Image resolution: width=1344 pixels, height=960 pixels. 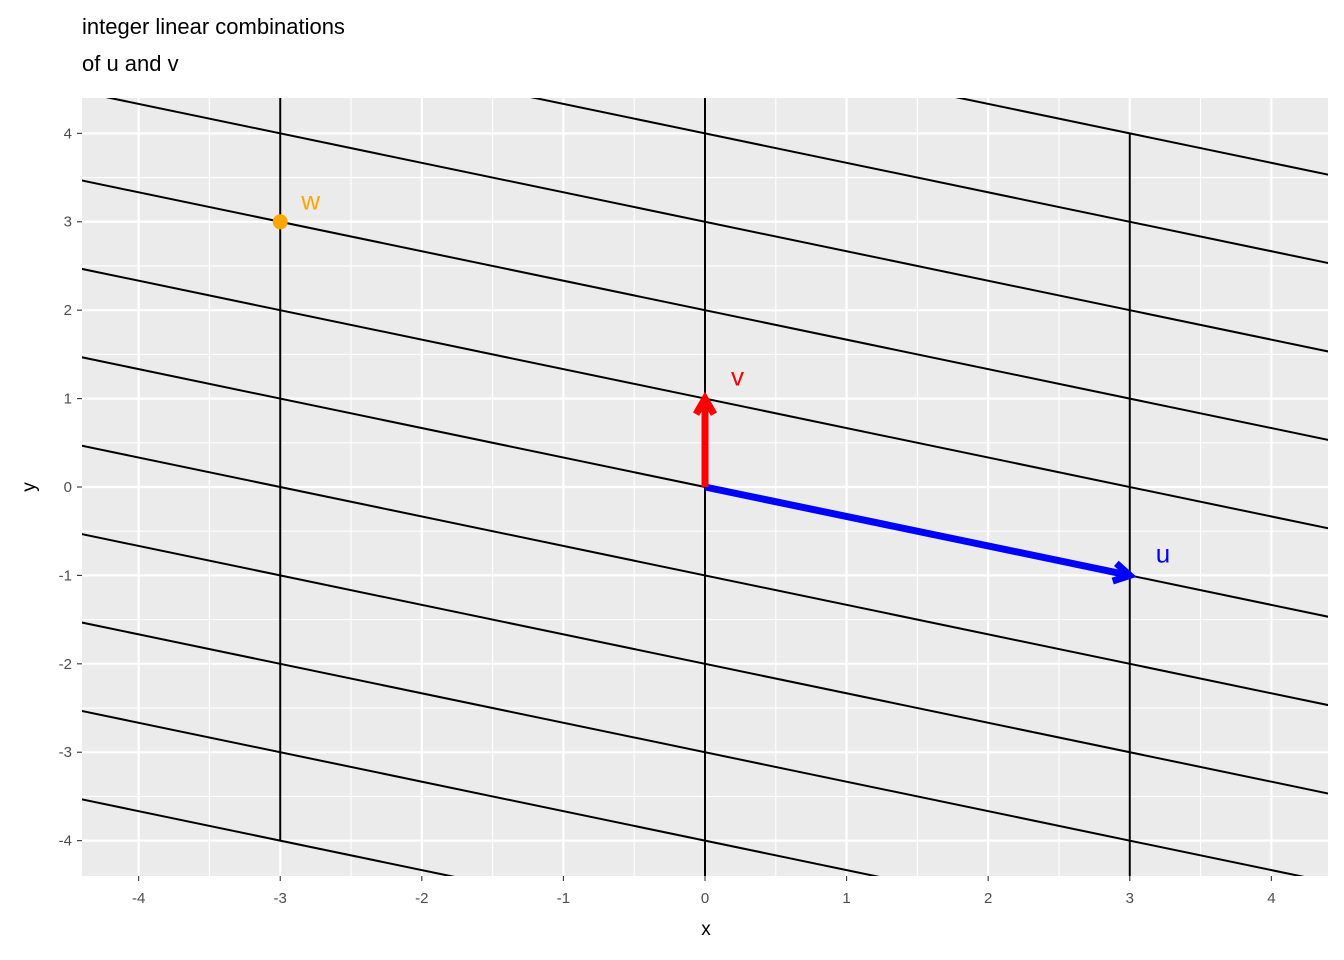 I want to click on y-tick-label: 2, so click(x=68, y=310).